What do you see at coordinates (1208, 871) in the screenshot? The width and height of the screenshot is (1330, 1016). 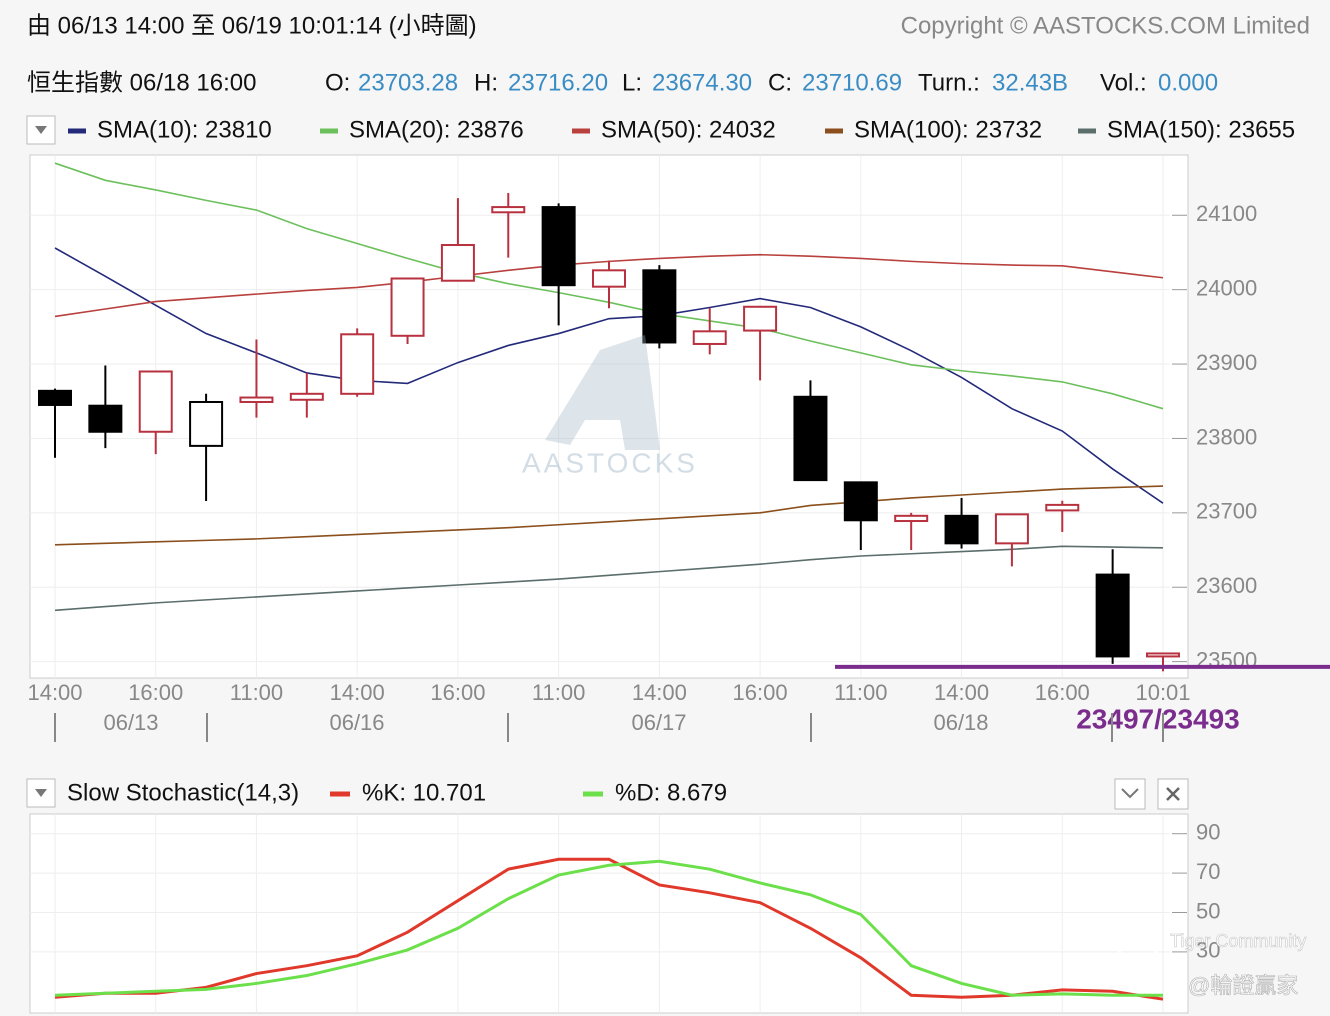 I see `y-tick-label: 70` at bounding box center [1208, 871].